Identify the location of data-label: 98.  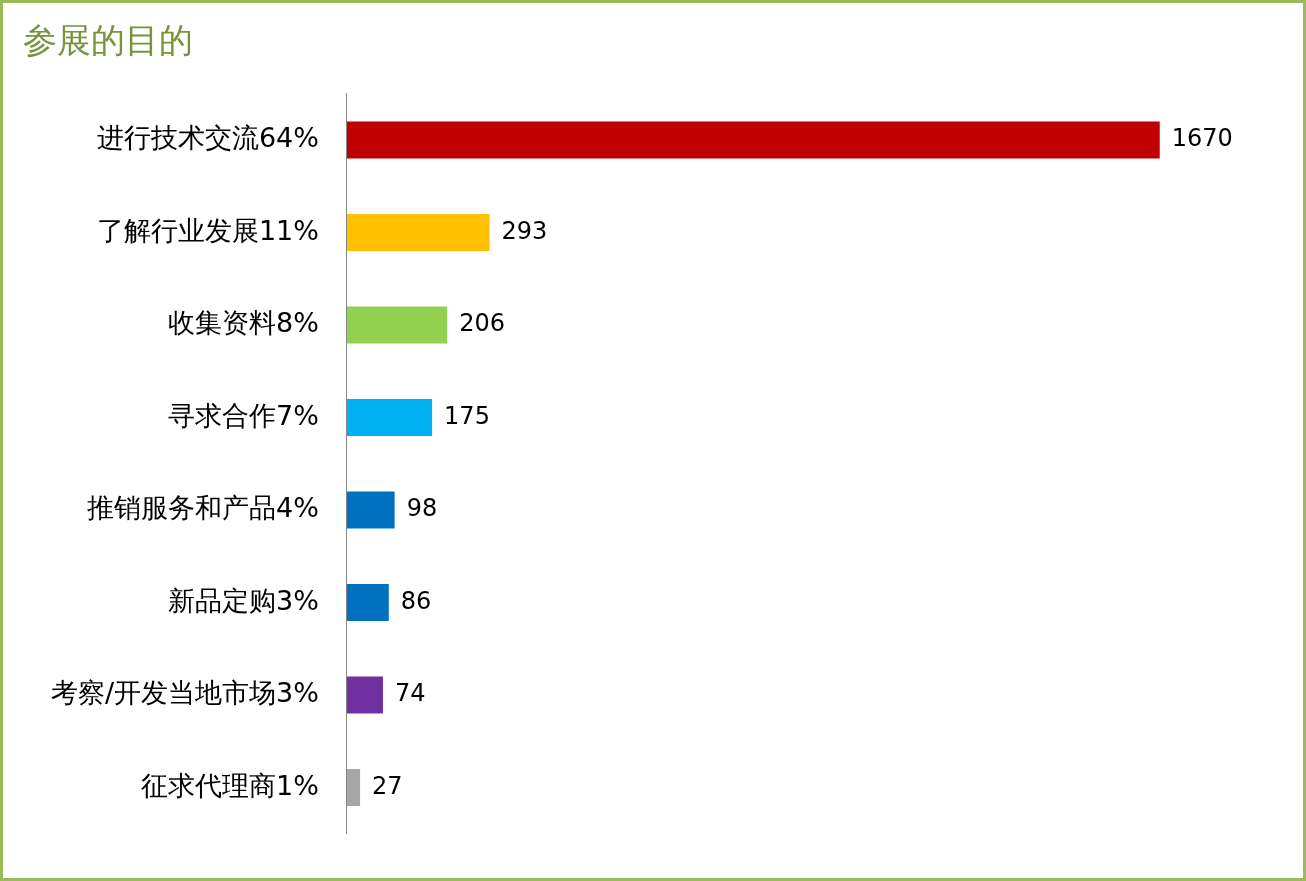
(422, 508).